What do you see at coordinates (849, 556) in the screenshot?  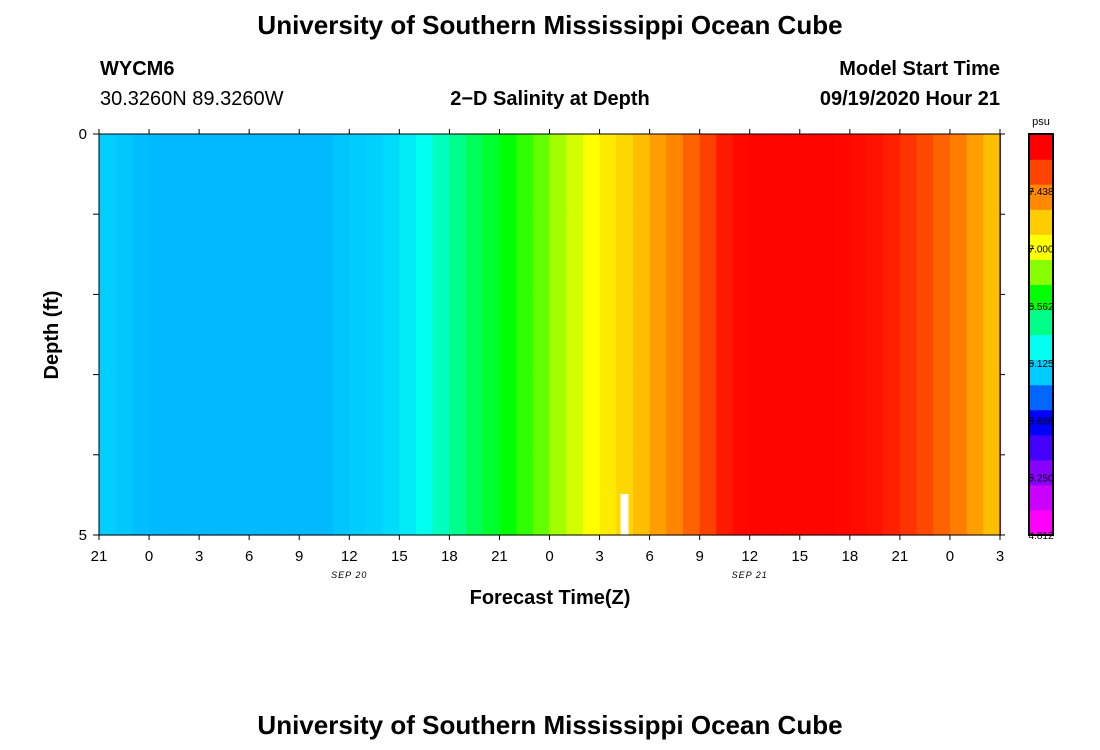 I see `x-tick-label: 18` at bounding box center [849, 556].